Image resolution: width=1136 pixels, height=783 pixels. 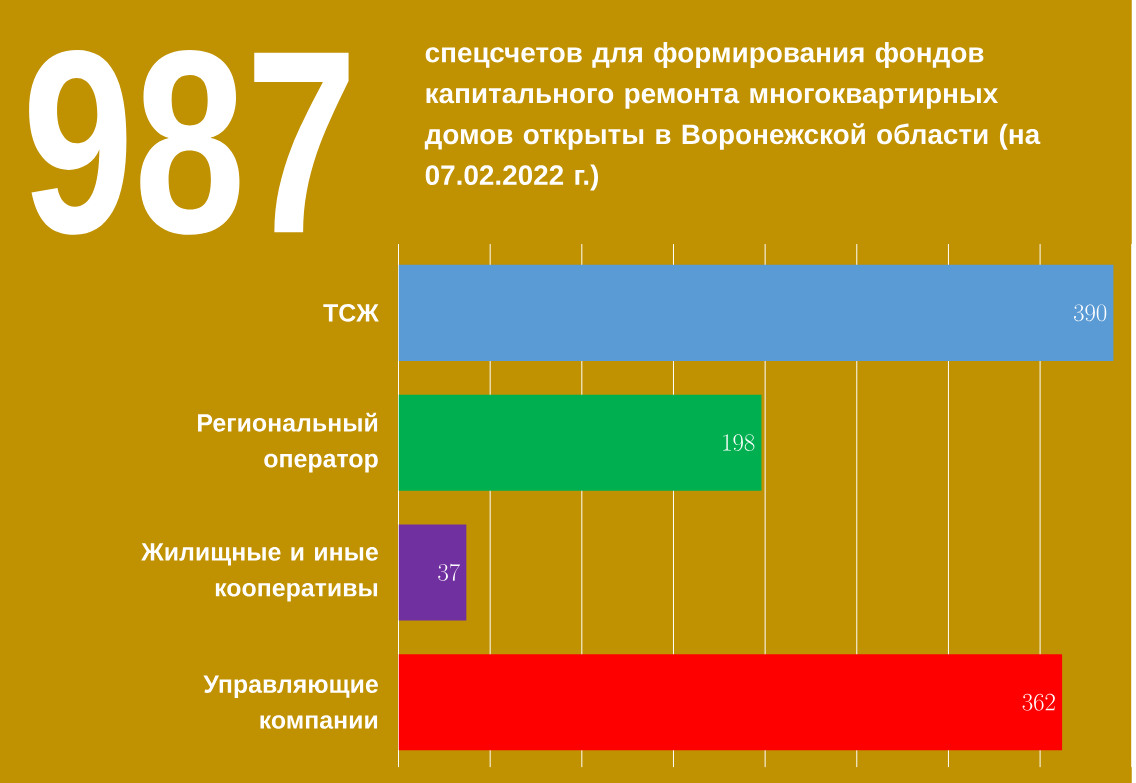 What do you see at coordinates (1090, 313) in the screenshot?
I see `data-label: 390` at bounding box center [1090, 313].